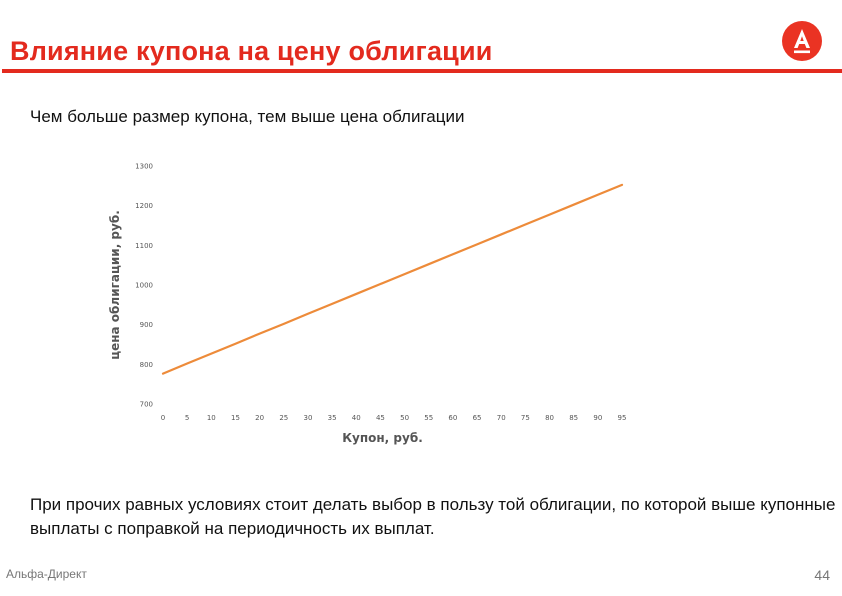 The image size is (842, 596). Describe the element at coordinates (477, 418) in the screenshot. I see `x-tick-label: 65` at that location.